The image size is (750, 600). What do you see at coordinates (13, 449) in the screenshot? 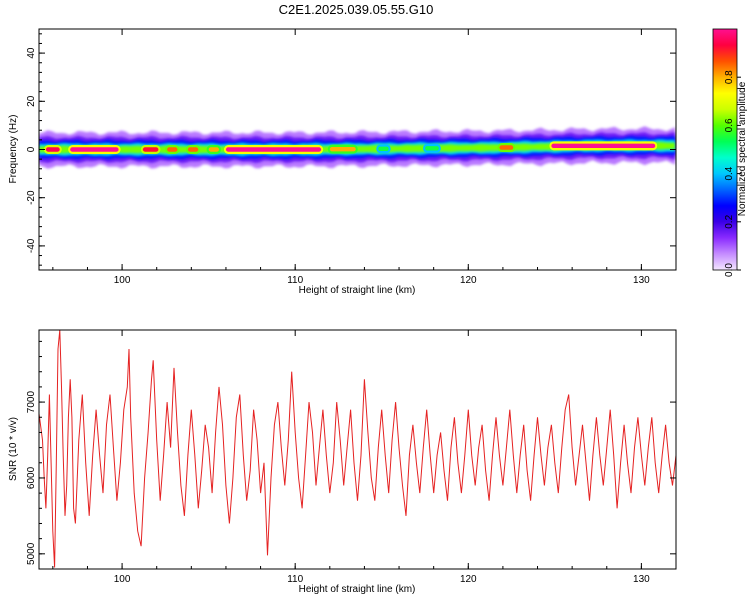
I see `snr-y-axis-label: SNR (10 * v/v)` at bounding box center [13, 449].